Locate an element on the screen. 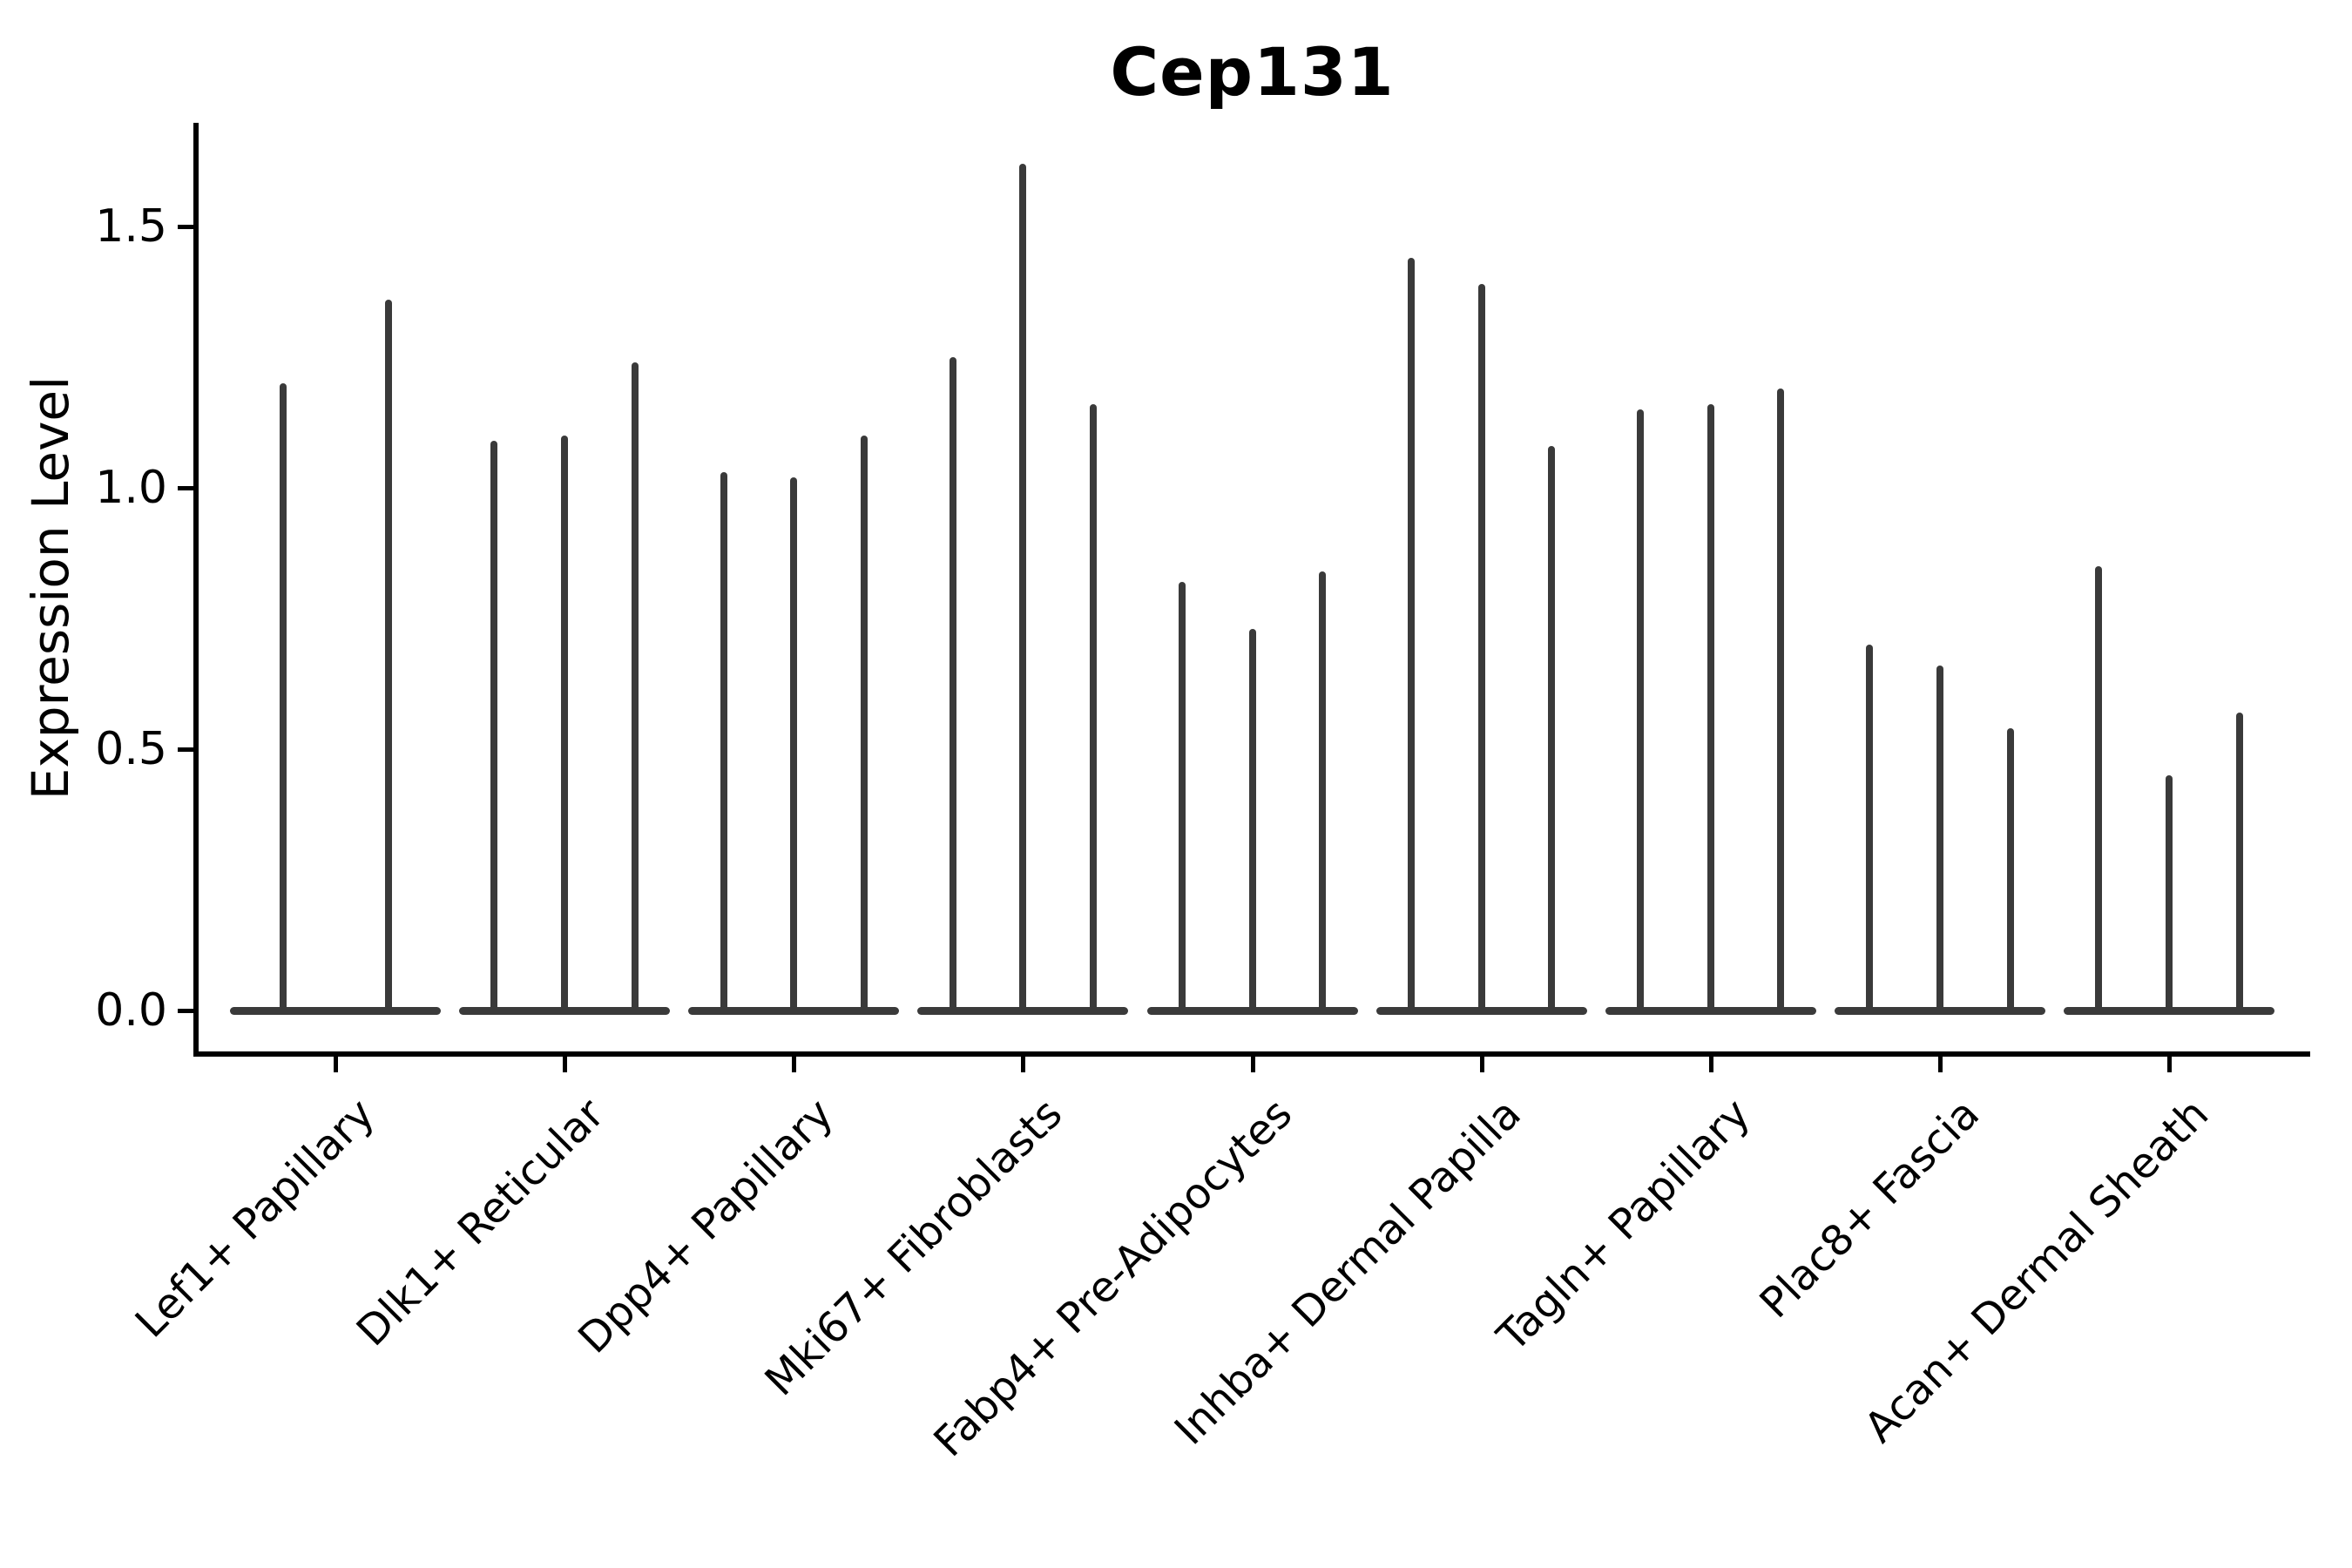 The image size is (2352, 1568). chart-title: Cep131 is located at coordinates (1252, 72).